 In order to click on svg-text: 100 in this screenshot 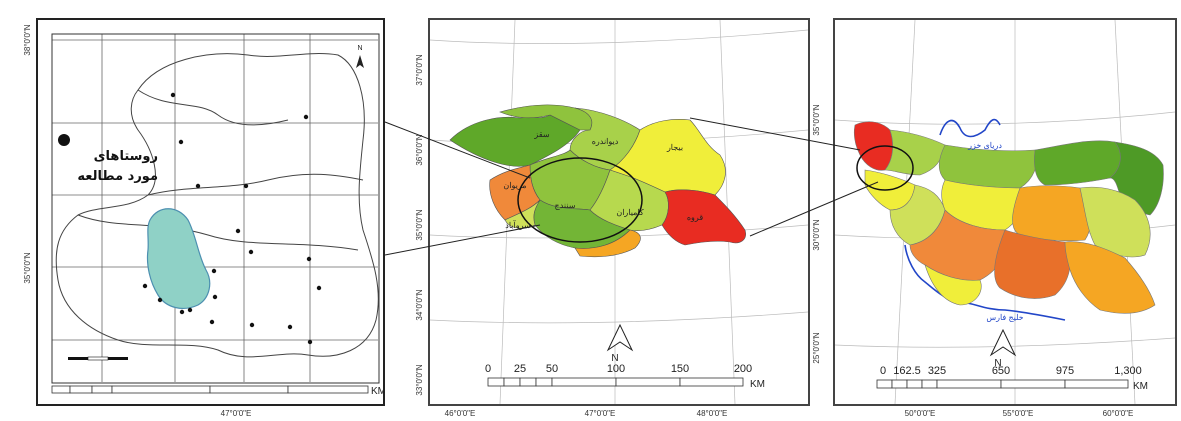, I will do `click(616, 369)`.